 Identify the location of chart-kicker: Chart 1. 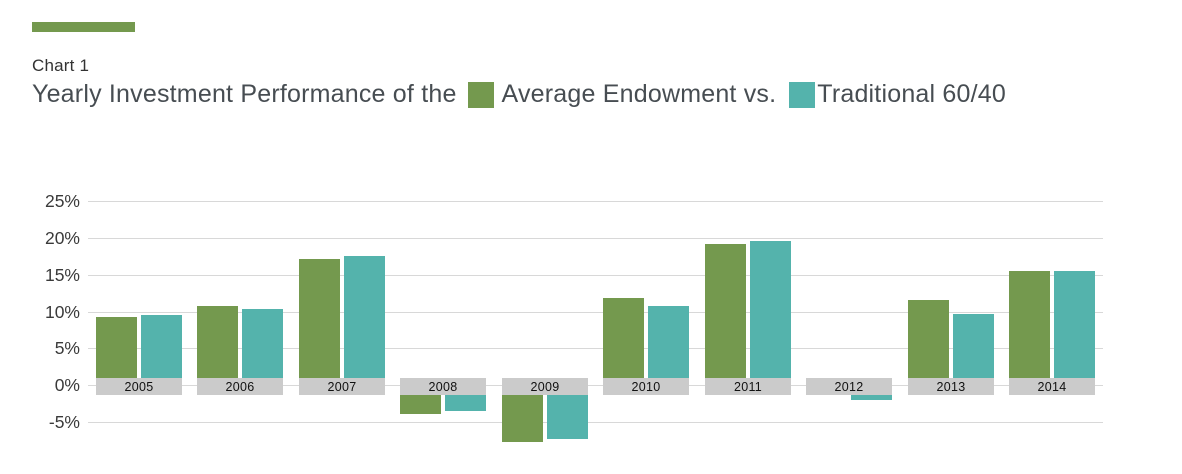
(61, 65).